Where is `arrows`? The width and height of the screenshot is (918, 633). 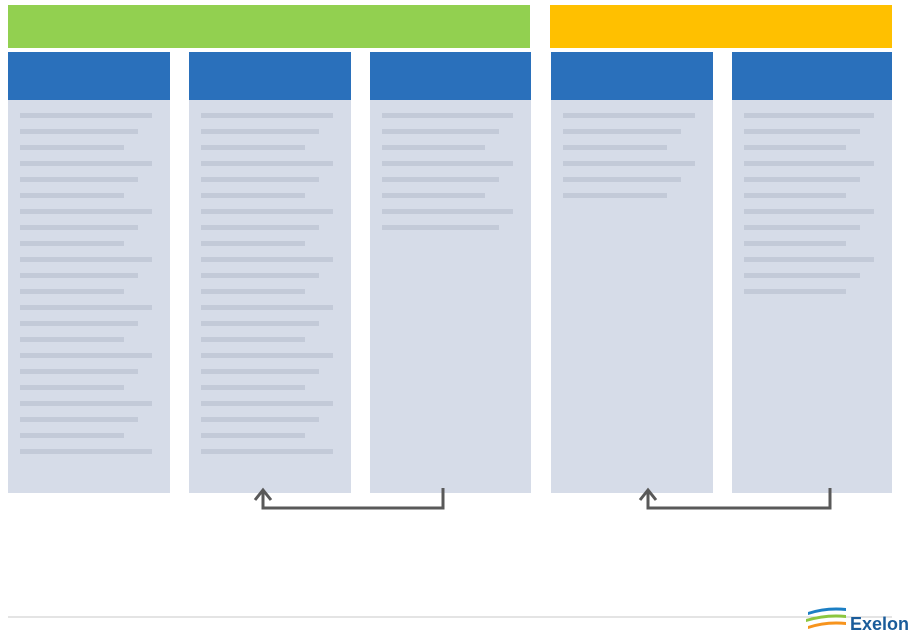 arrows is located at coordinates (542, 498).